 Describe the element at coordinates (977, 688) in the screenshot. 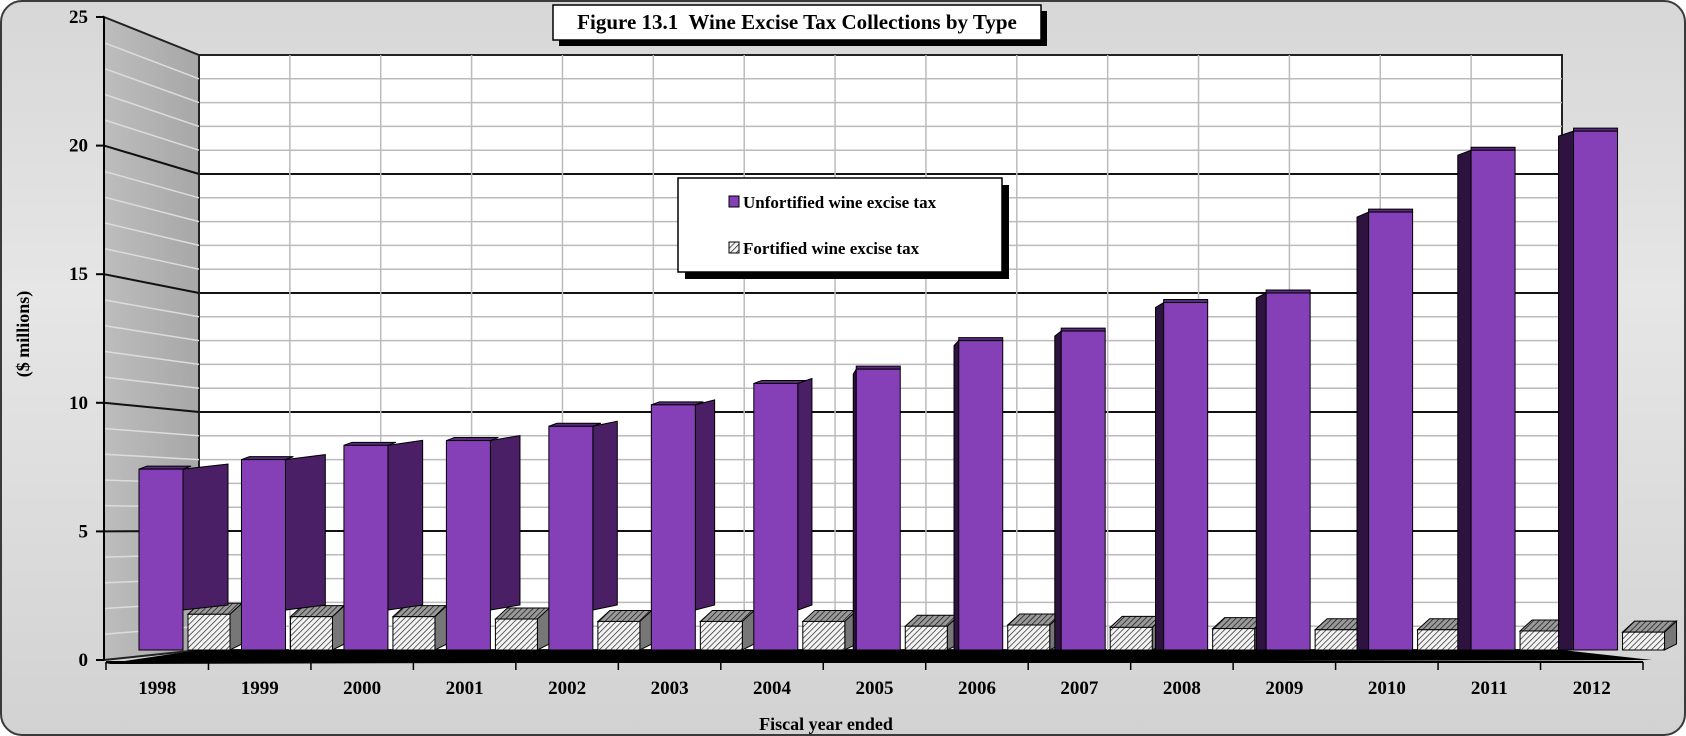

I see `x-tick-label: 2006` at that location.